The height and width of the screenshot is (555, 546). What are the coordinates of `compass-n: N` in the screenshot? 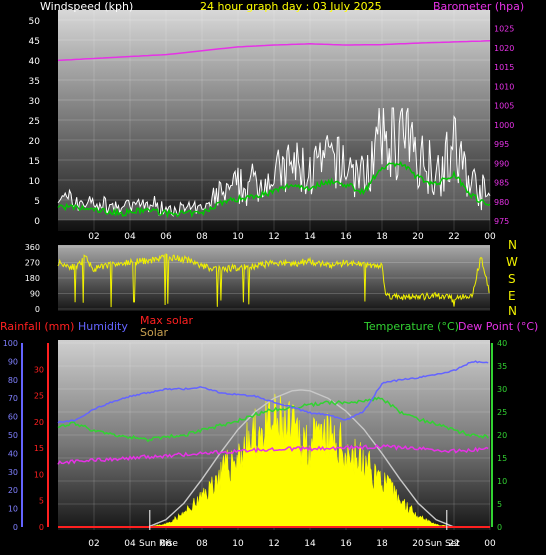 It's located at (512, 245).